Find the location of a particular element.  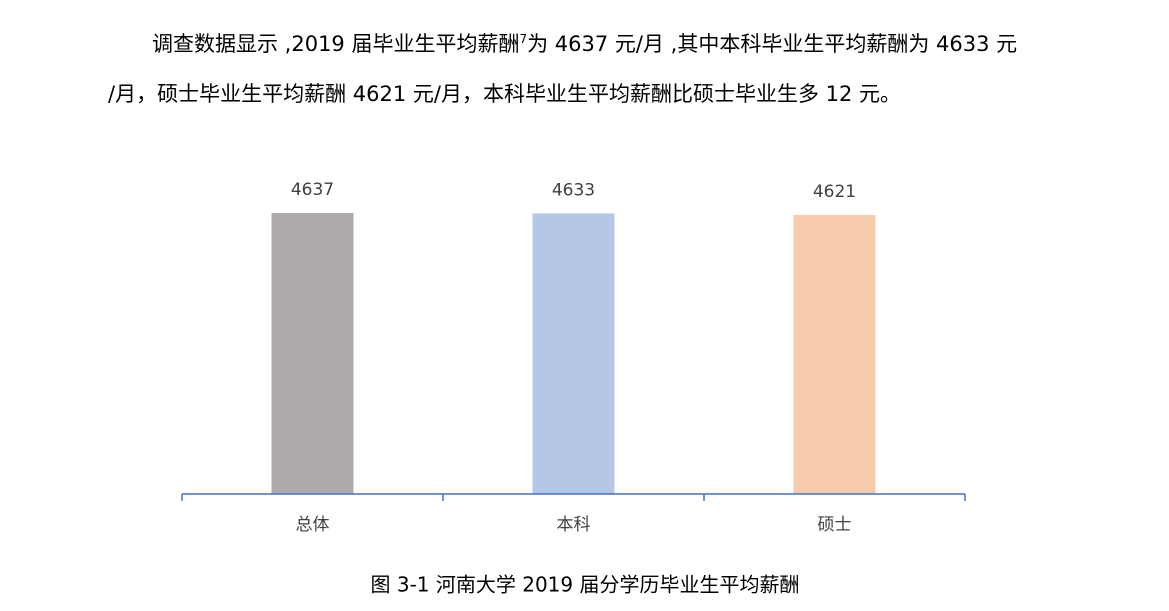

text: 调查数据显示 ,2019 届毕业生平均薪酬 is located at coordinates (336, 44).